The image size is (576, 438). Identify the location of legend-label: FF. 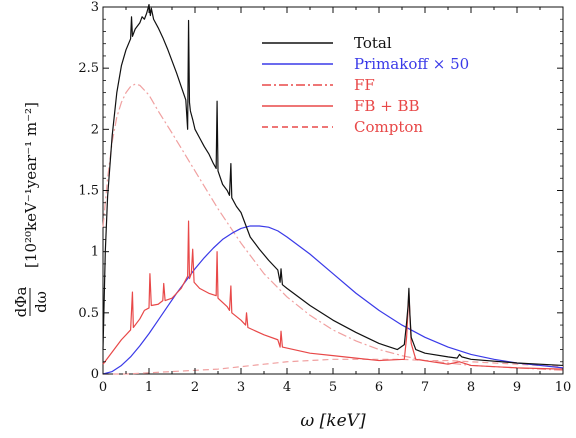
(364, 85).